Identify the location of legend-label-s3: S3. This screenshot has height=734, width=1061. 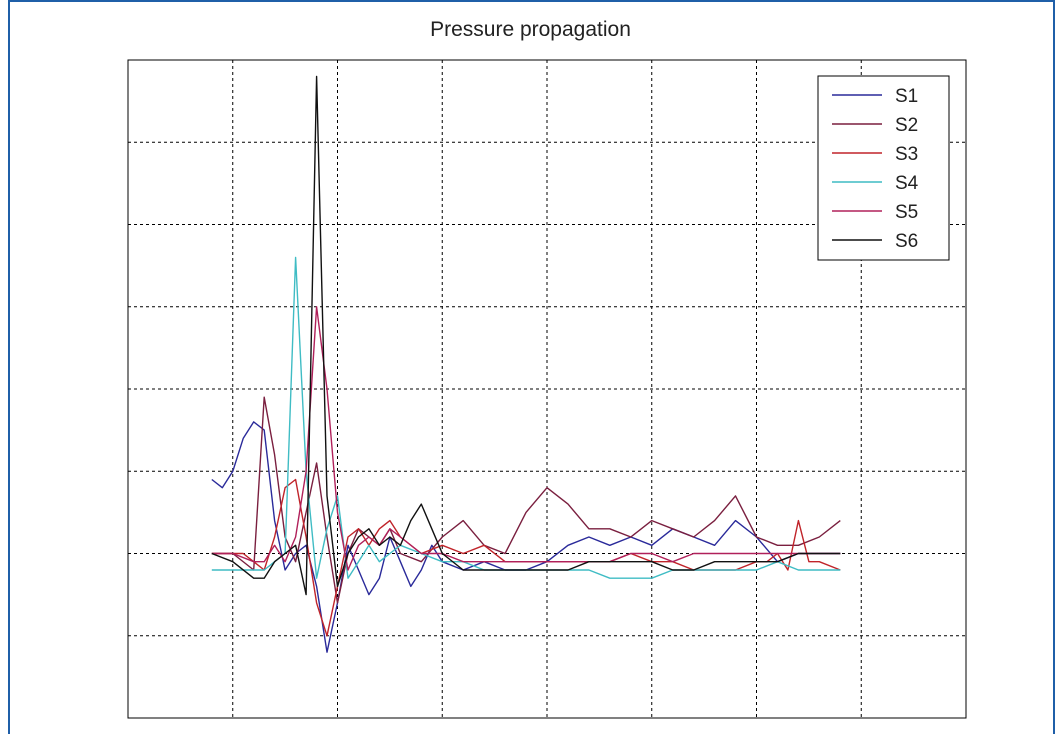
(906, 154).